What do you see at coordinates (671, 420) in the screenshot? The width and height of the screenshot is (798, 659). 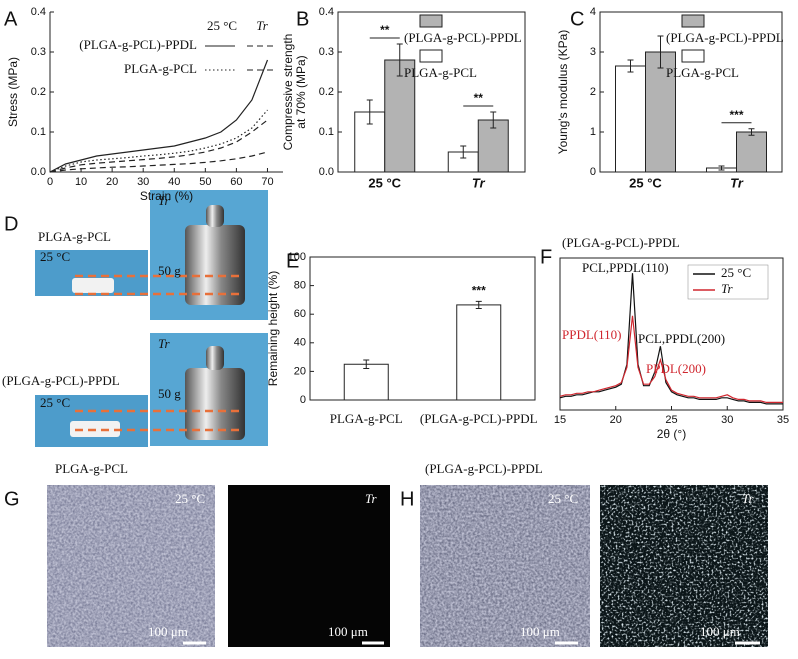 I see `x-tick-label: 25` at bounding box center [671, 420].